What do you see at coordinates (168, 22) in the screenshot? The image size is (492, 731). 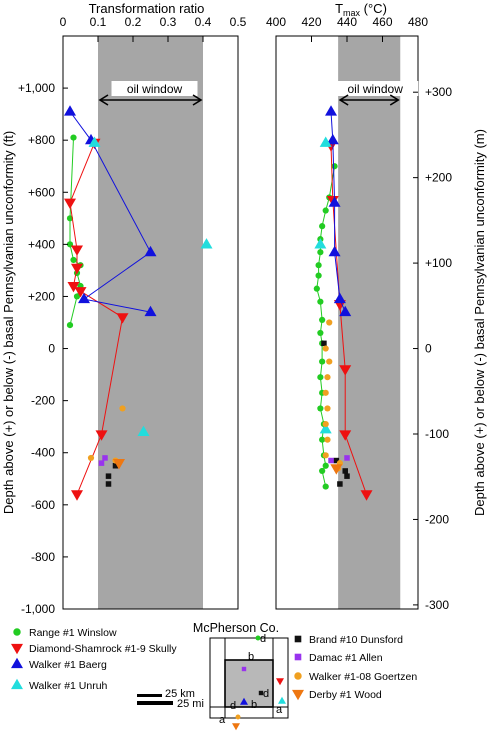 I see `x-tick-label: 0.3` at bounding box center [168, 22].